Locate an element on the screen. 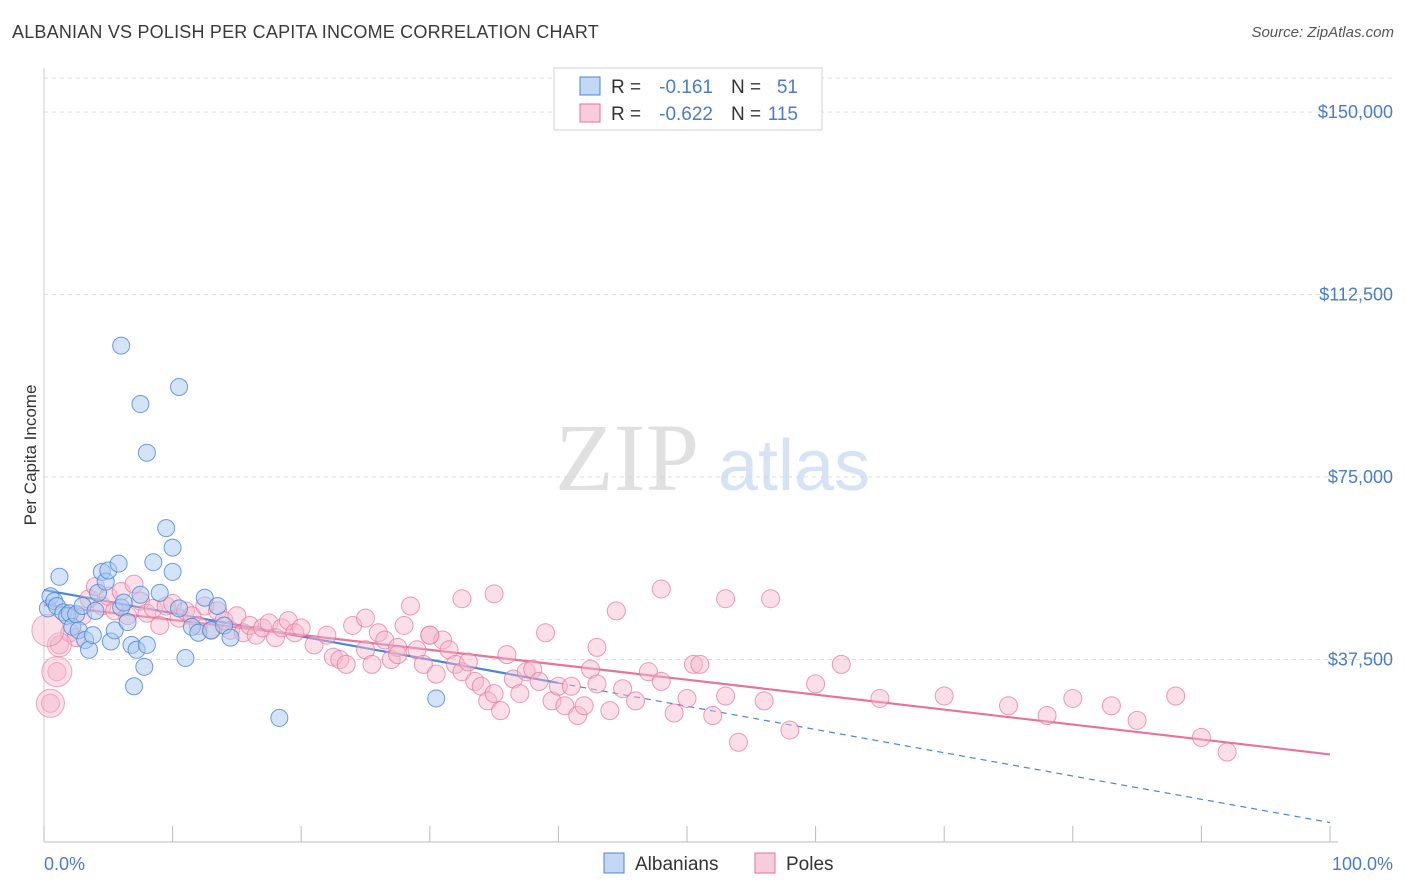 The image size is (1406, 892). watermark-atlas: atlas is located at coordinates (794, 466).